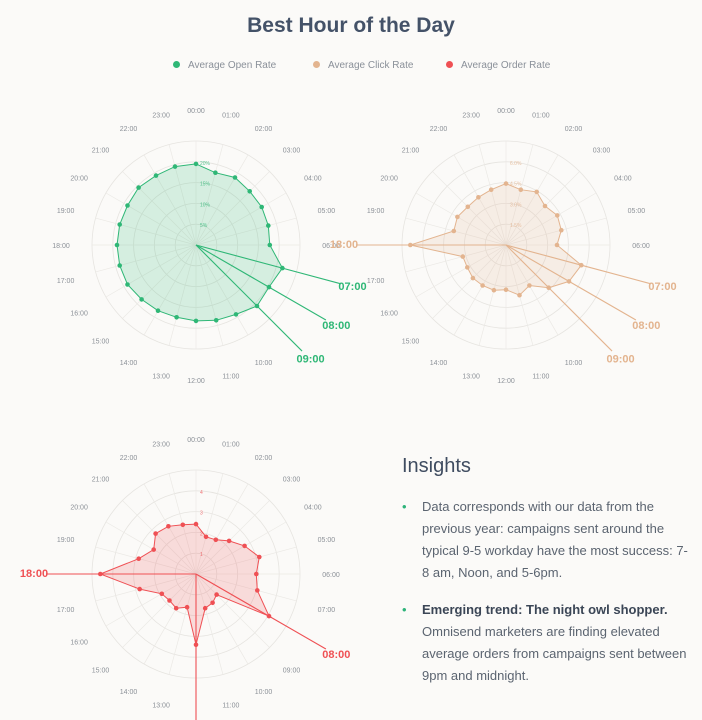 Image resolution: width=702 pixels, height=720 pixels. What do you see at coordinates (376, 281) in the screenshot?
I see `hour-label: 17:00` at bounding box center [376, 281].